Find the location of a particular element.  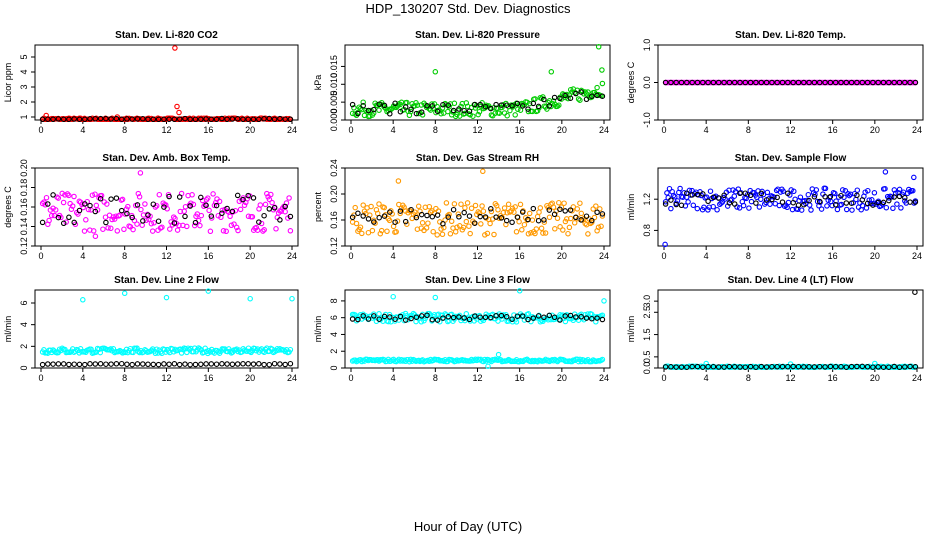

y-tick-label: 4 is located at coordinates (334, 334).